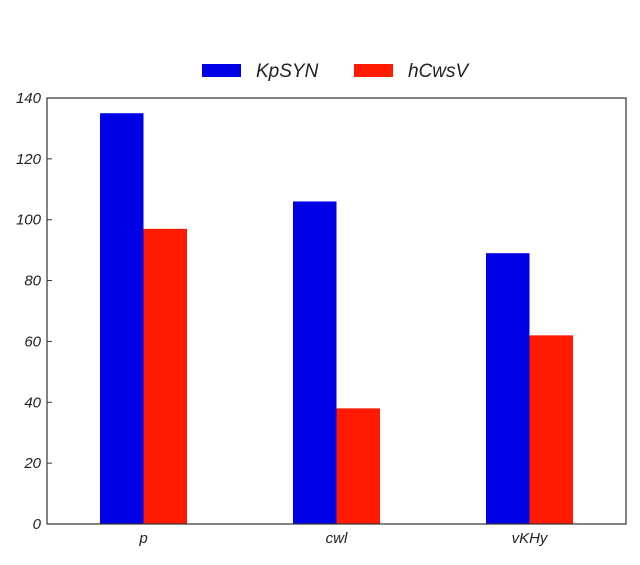 This screenshot has width=640, height=565. What do you see at coordinates (29, 98) in the screenshot?
I see `y-tick-label-140: 140` at bounding box center [29, 98].